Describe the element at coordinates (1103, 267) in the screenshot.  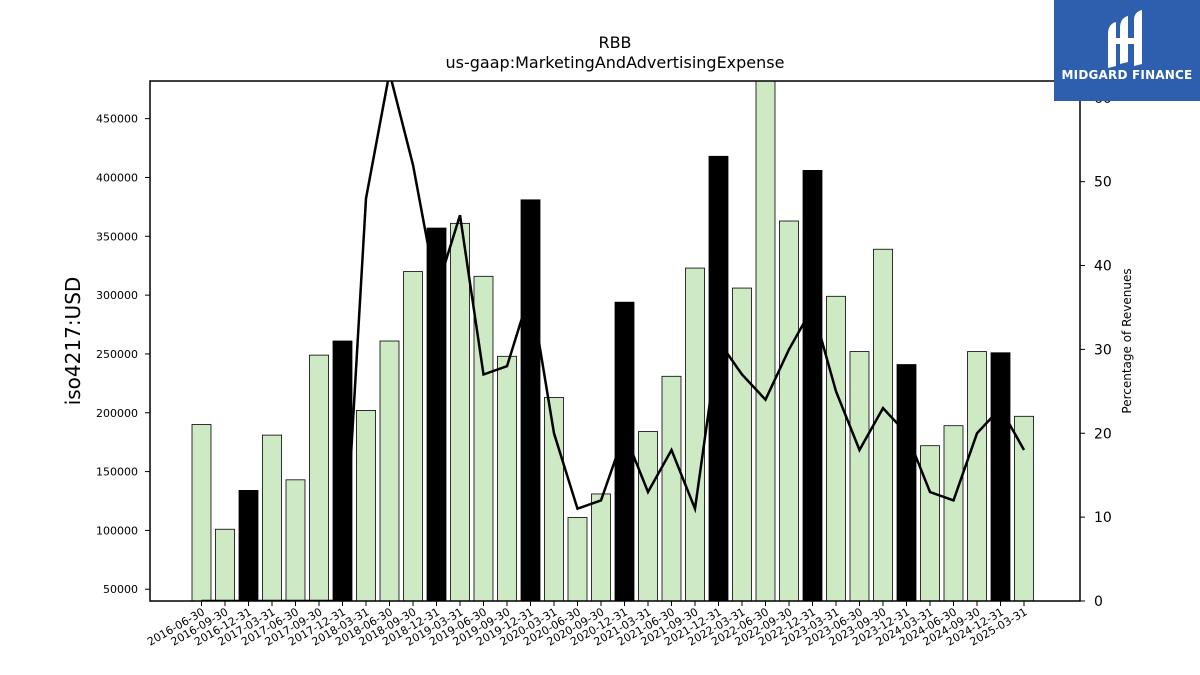
I see `y-right-tick-label: 40` at that location.